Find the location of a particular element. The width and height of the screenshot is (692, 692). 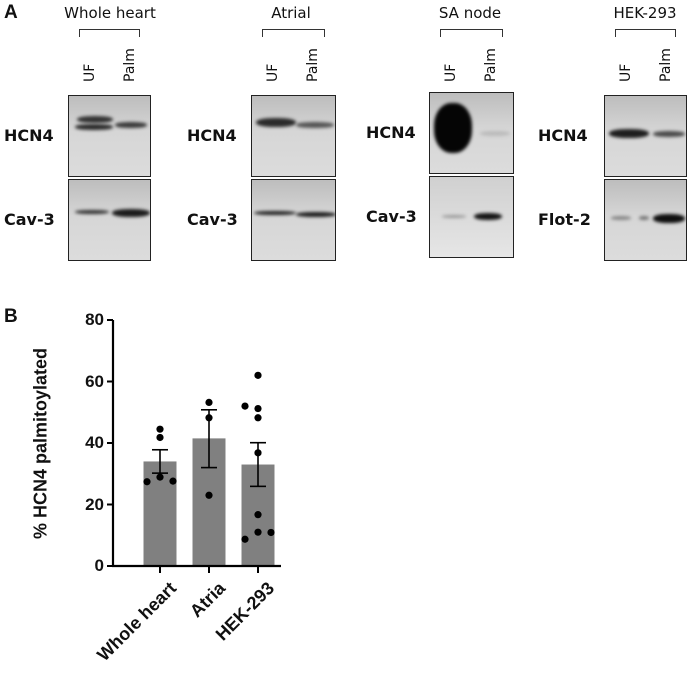

blot-row-label: Flot-2 is located at coordinates (564, 219).